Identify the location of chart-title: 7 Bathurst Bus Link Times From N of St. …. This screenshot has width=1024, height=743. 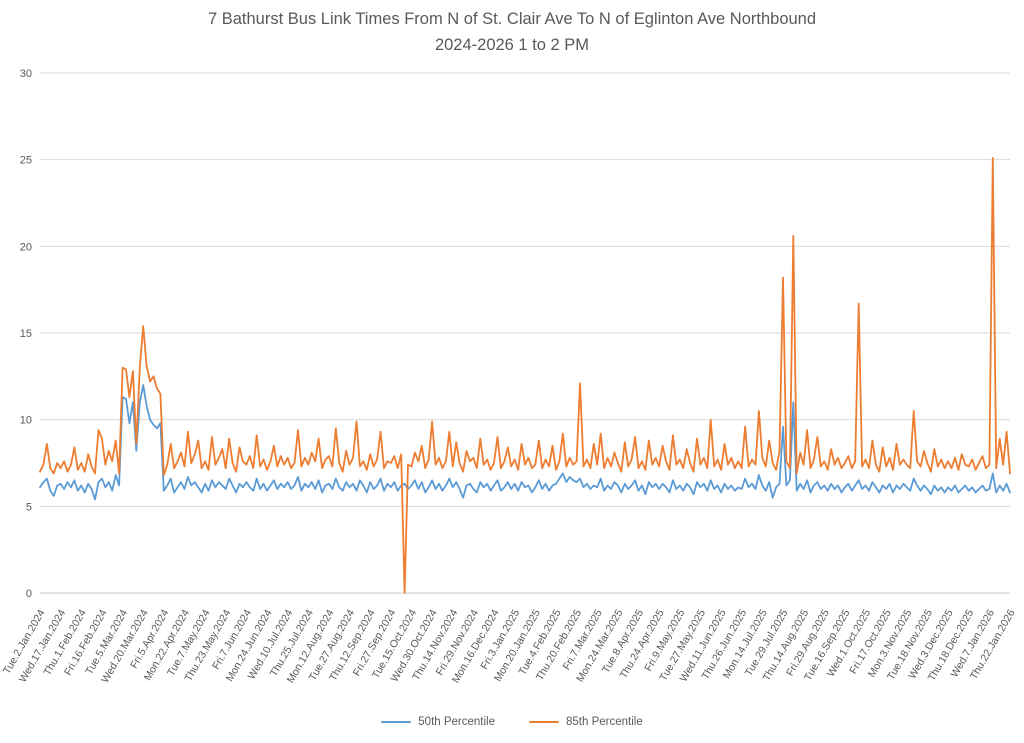
(512, 19).